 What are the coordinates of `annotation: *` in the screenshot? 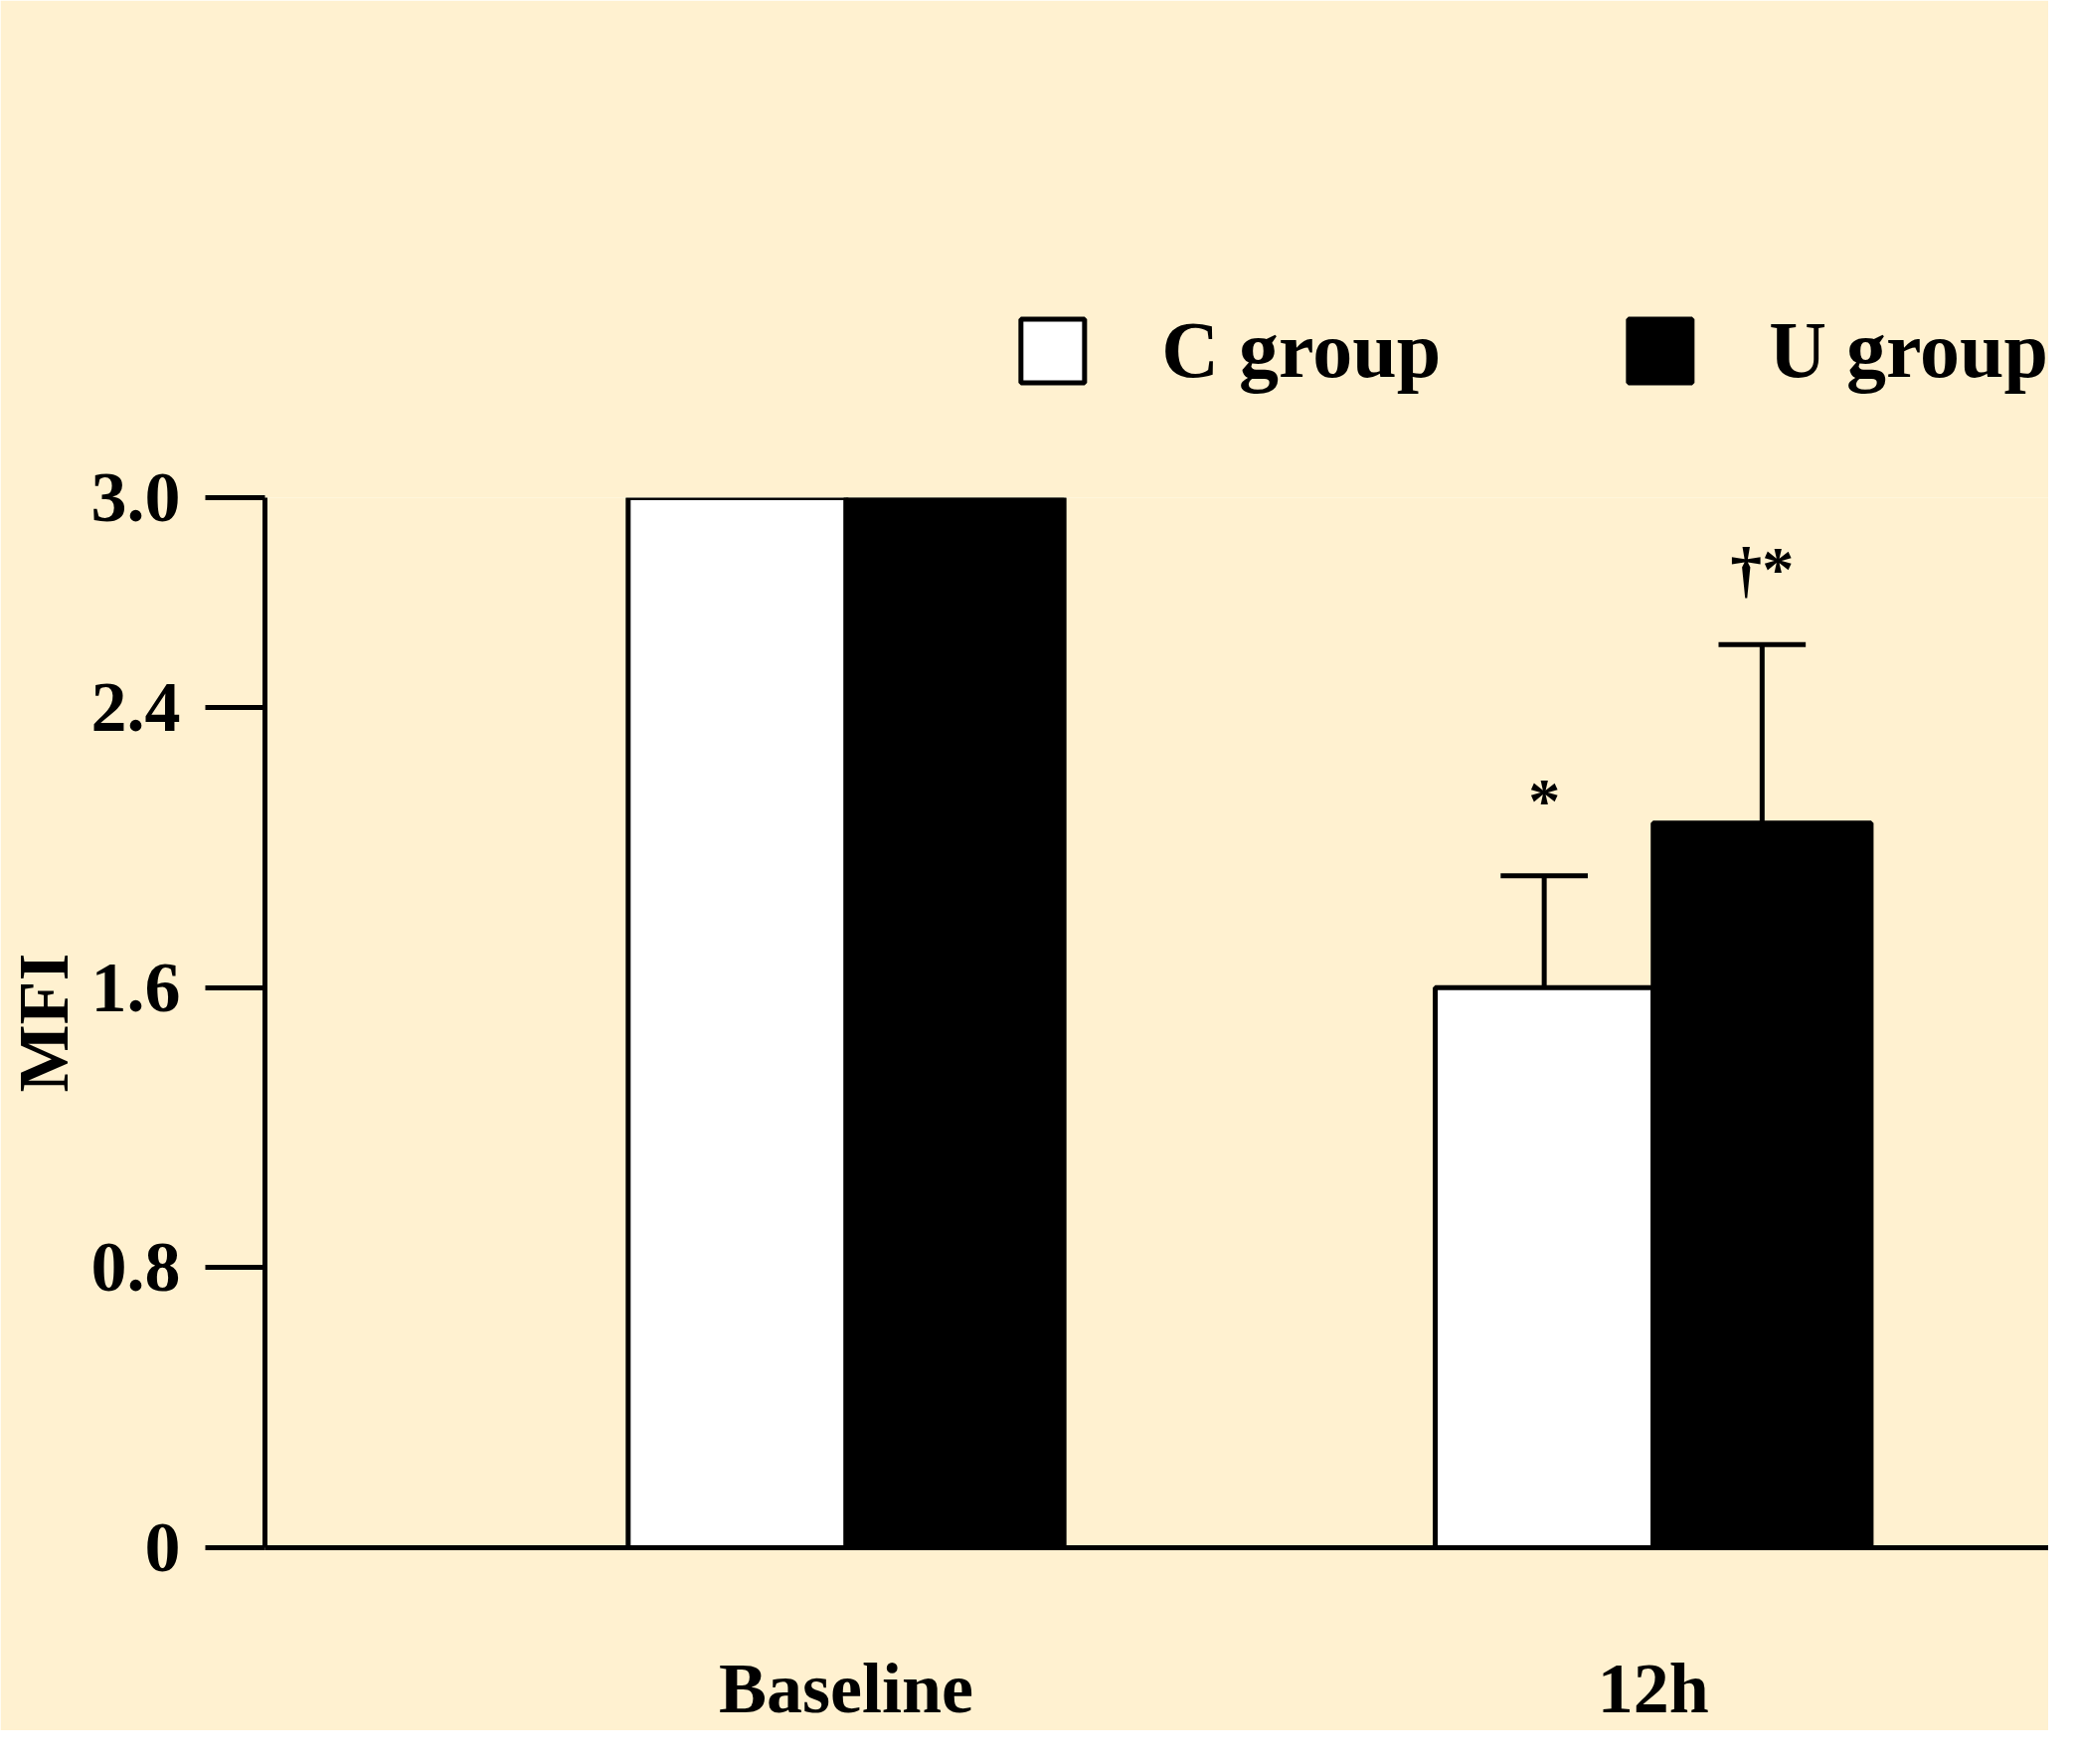 It's located at (1545, 800).